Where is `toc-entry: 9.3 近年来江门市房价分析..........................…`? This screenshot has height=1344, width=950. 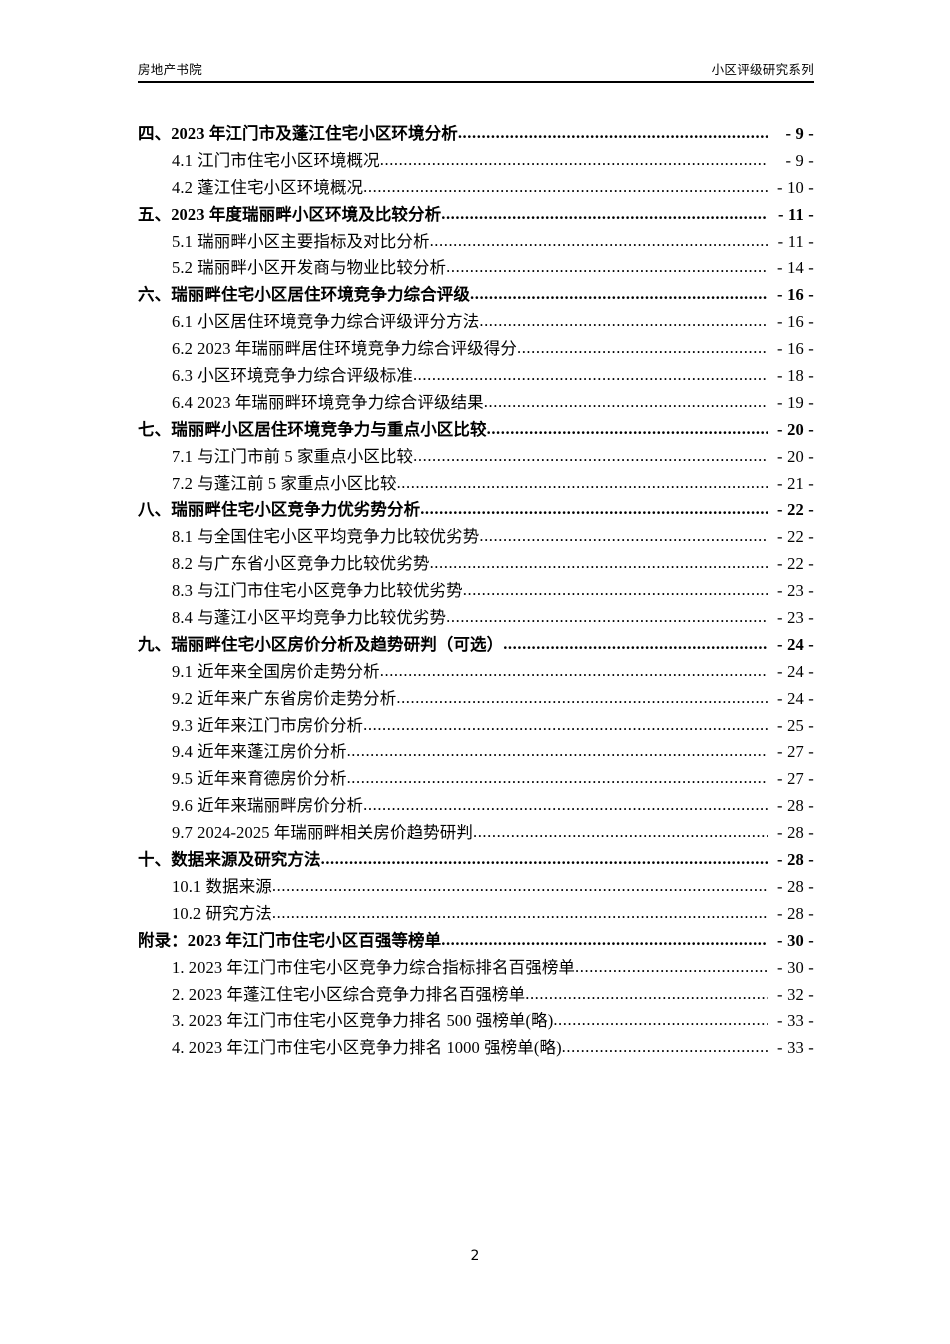 toc-entry: 9.3 近年来江门市房价分析..........................… is located at coordinates (476, 725).